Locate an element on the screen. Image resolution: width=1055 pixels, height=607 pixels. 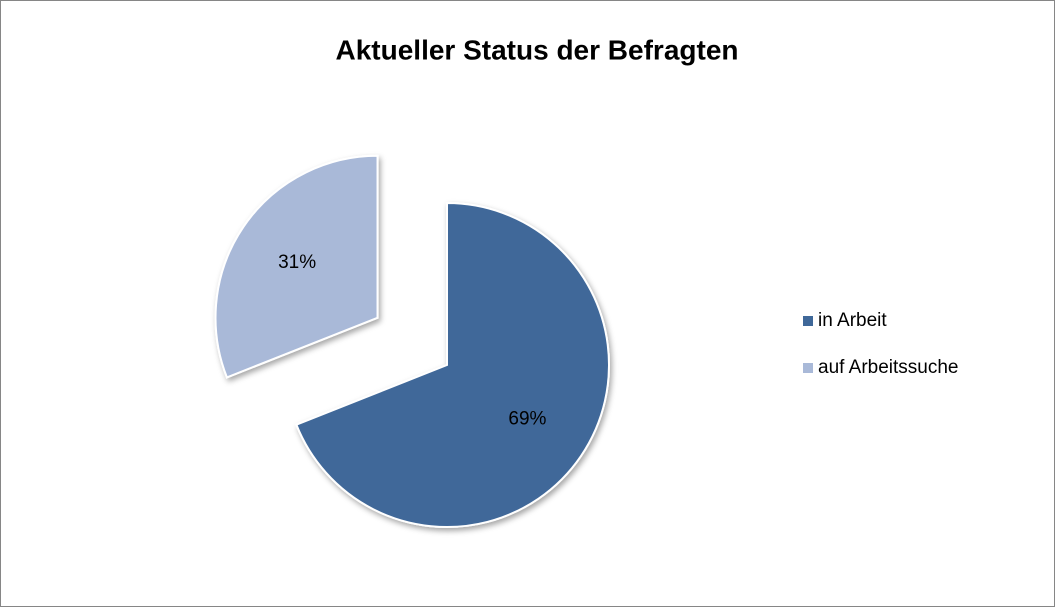
pie-slice is located at coordinates (296, 266).